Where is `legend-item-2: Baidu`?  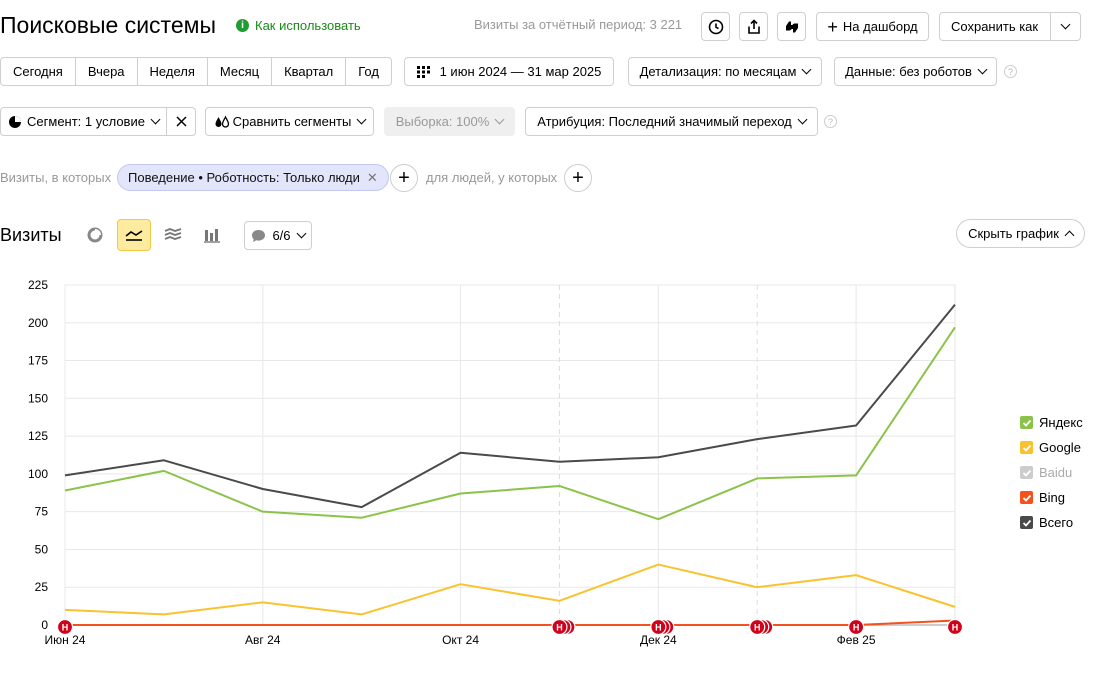 legend-item-2: Baidu is located at coordinates (1051, 472).